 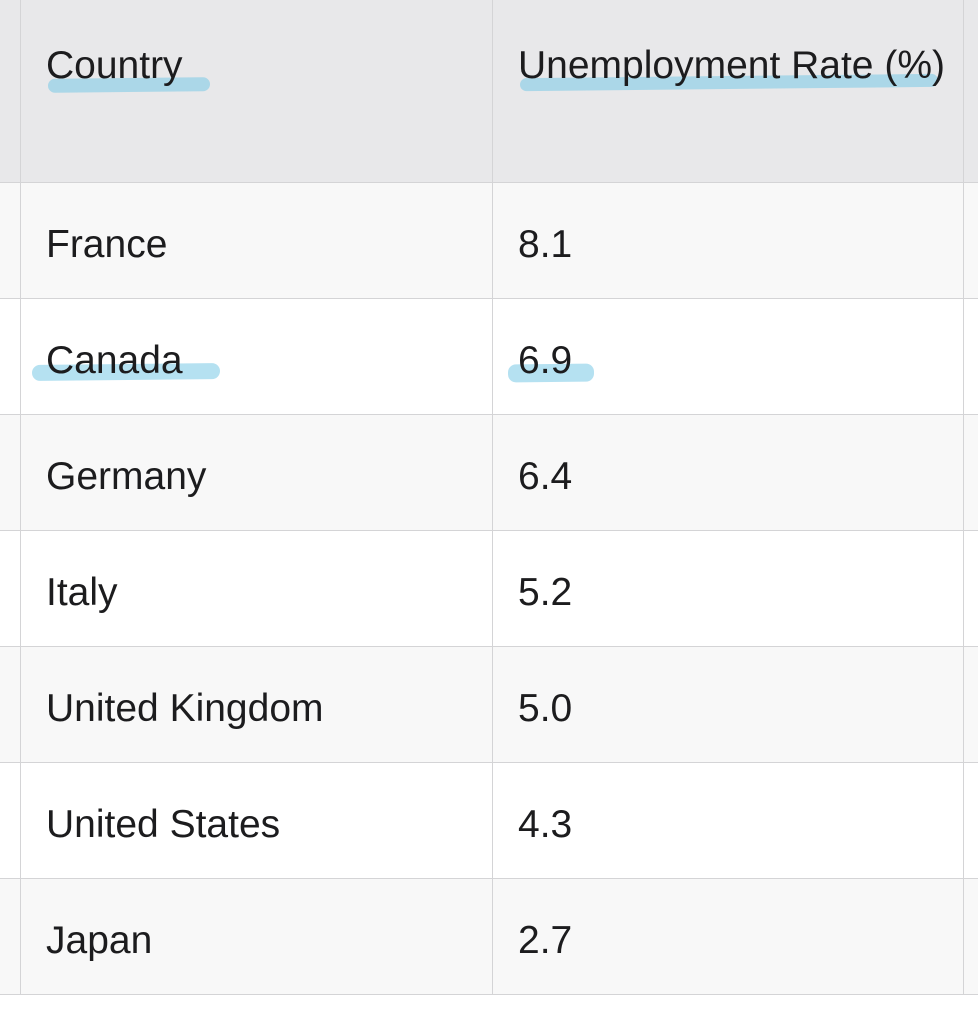 What do you see at coordinates (545, 476) in the screenshot?
I see `table-cell: 6.4` at bounding box center [545, 476].